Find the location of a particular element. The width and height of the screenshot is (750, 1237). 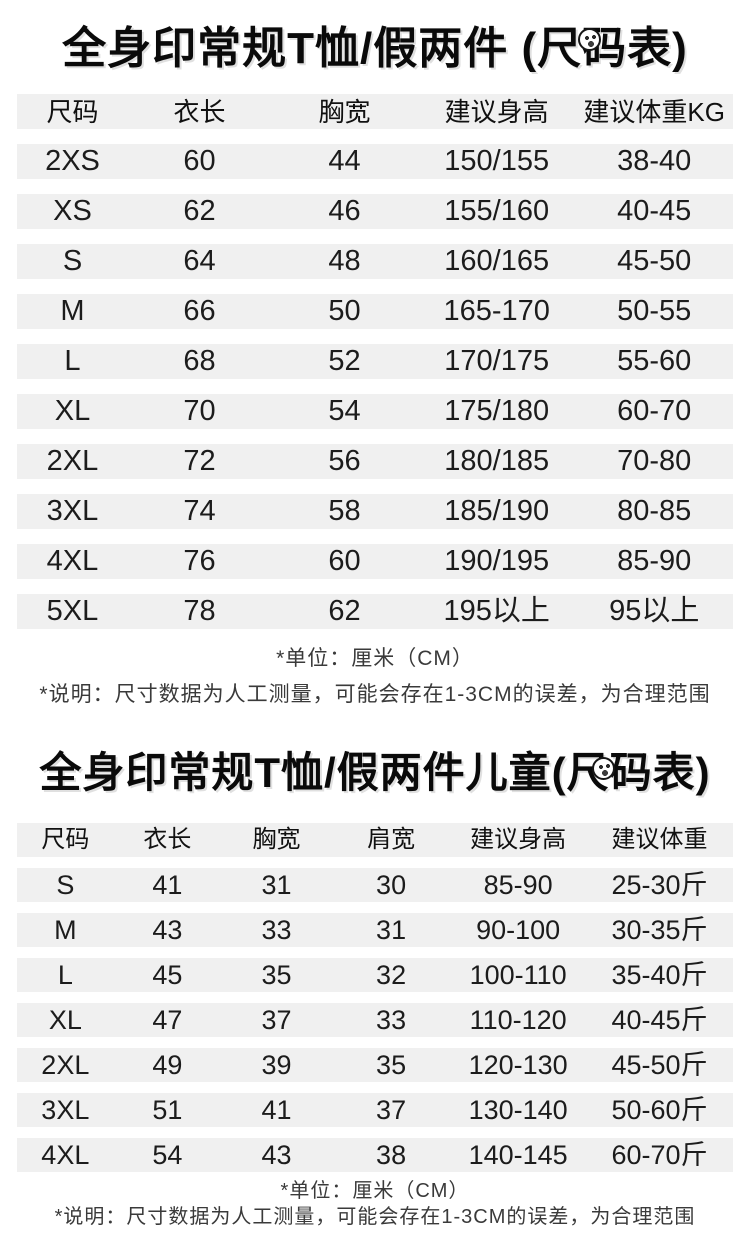

table-cell: 45 is located at coordinates (167, 974).